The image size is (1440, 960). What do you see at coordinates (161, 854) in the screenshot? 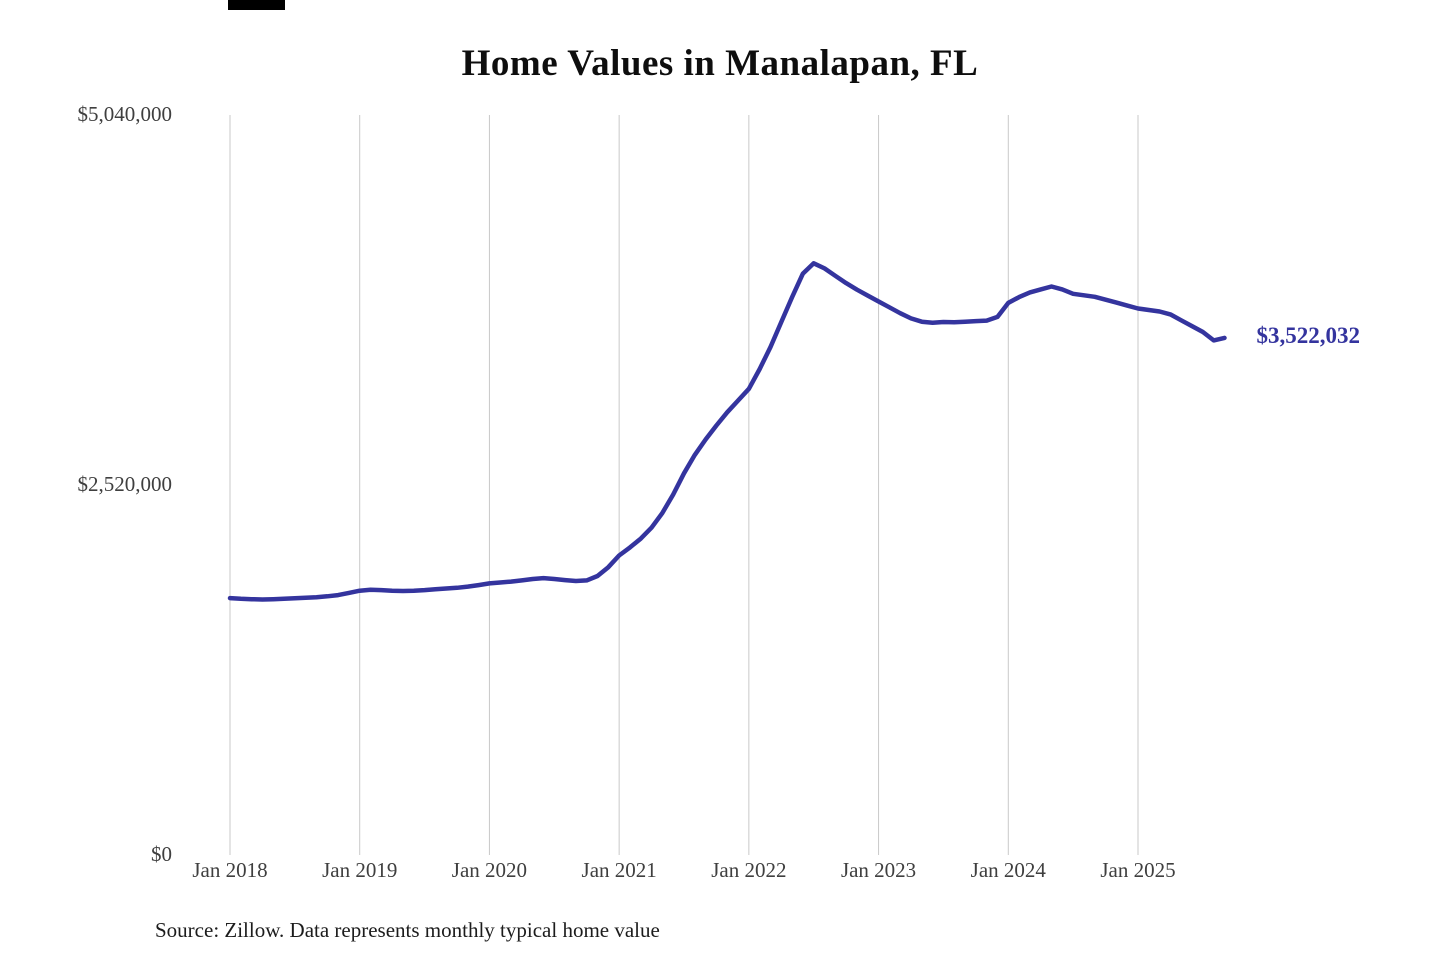
I see `y-axis-tick-label: $0` at bounding box center [161, 854].